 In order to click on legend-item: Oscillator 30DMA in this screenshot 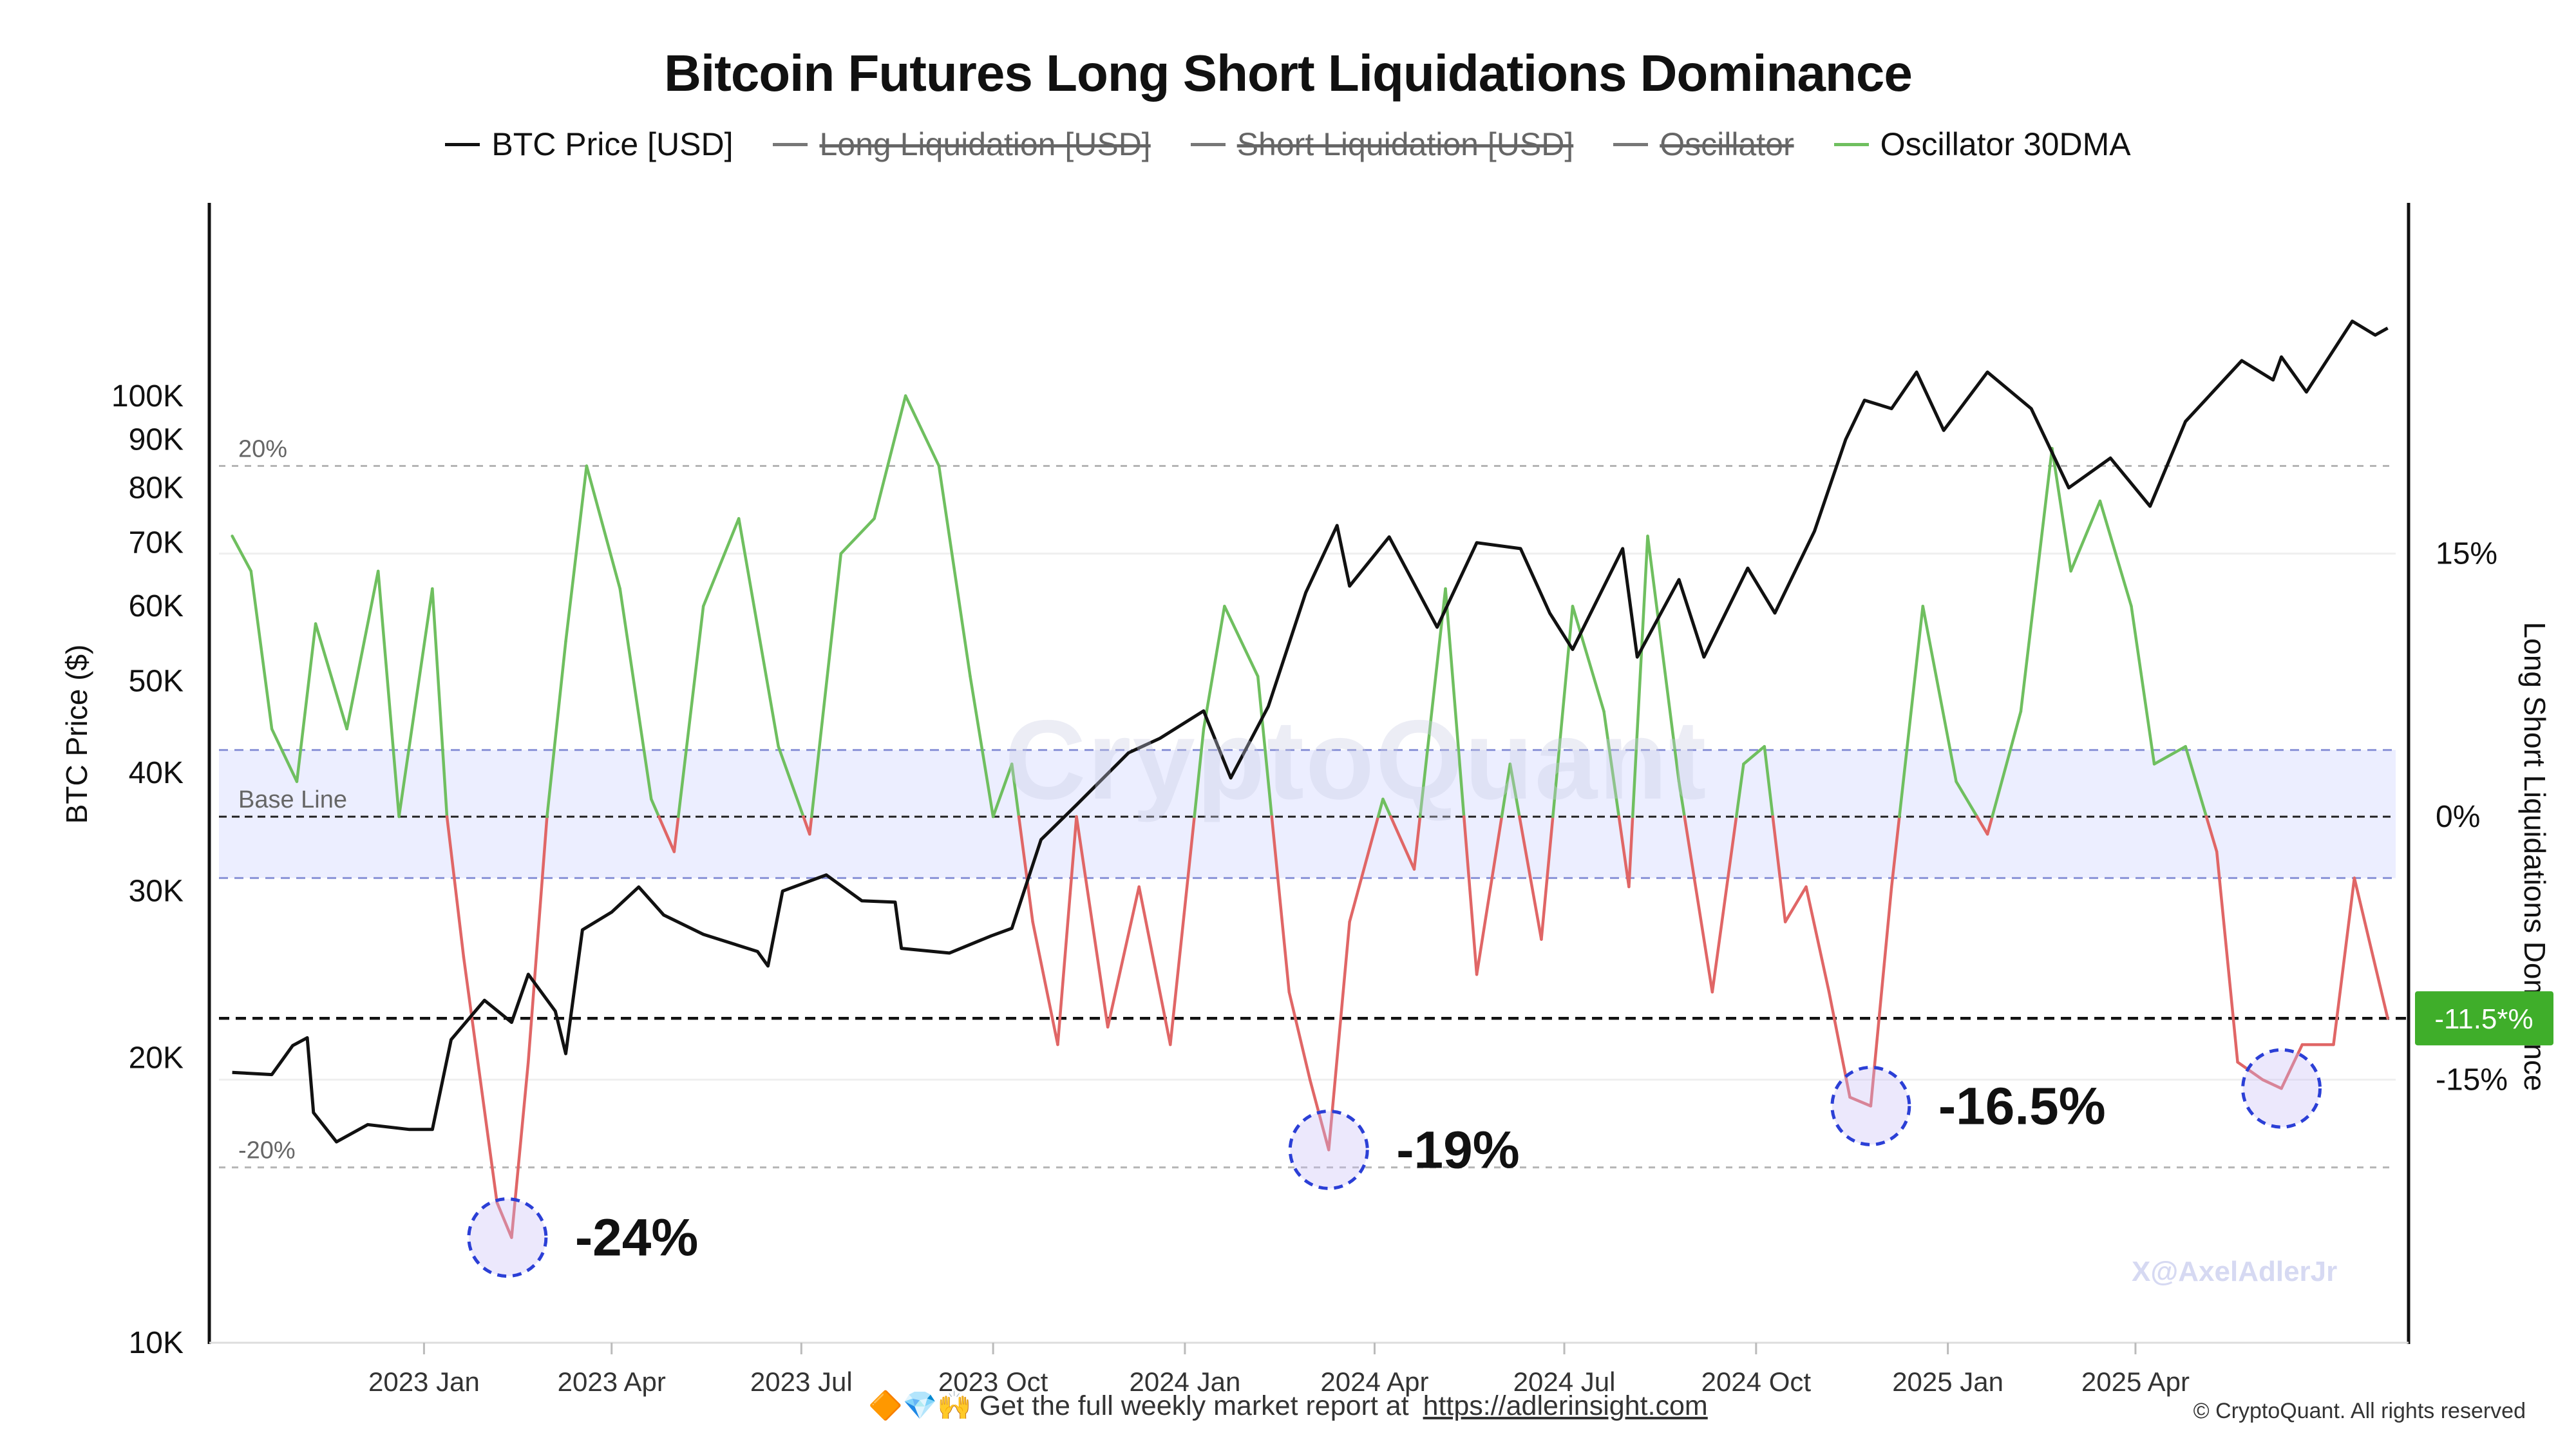, I will do `click(1982, 144)`.